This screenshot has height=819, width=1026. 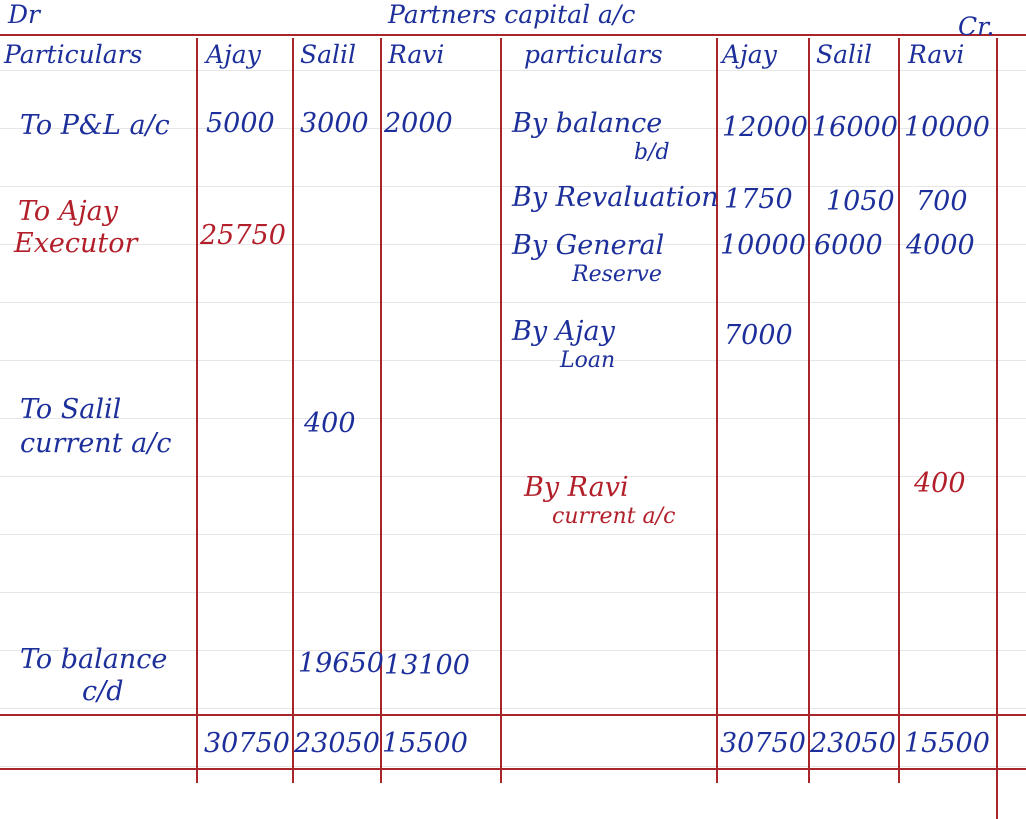 What do you see at coordinates (844, 54) in the screenshot?
I see `col-header-salil-right: Salil` at bounding box center [844, 54].